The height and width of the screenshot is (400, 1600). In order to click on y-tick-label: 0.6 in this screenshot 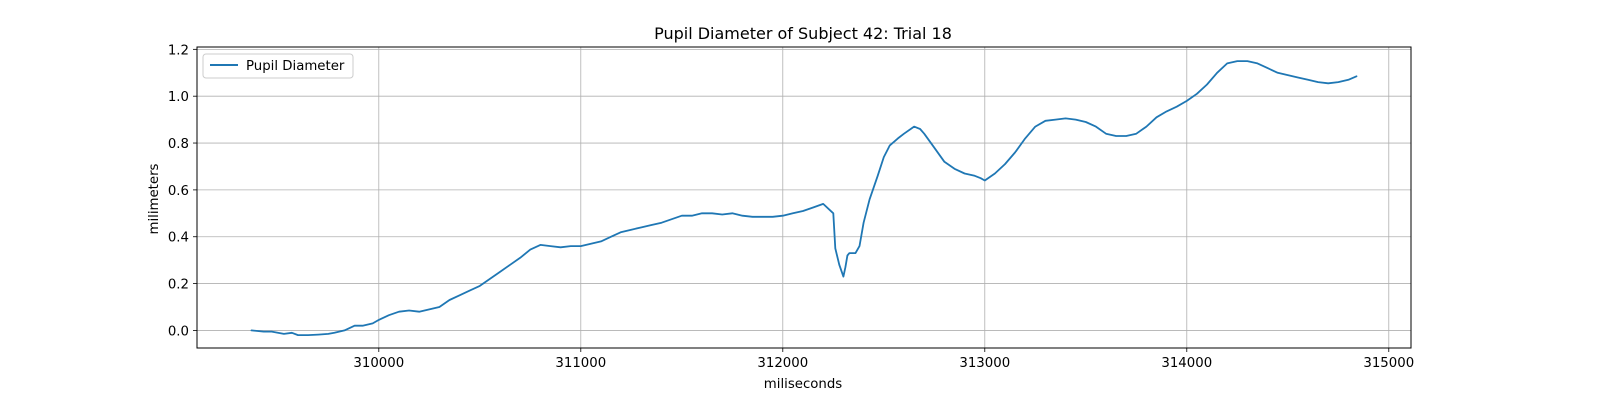, I will do `click(178, 191)`.